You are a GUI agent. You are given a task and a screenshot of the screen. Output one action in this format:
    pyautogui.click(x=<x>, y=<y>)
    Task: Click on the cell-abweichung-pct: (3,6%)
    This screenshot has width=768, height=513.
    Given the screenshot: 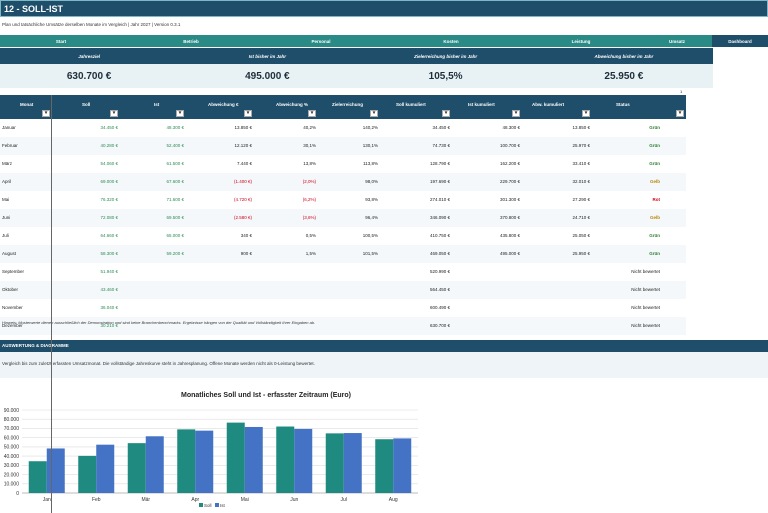 What is the action you would take?
    pyautogui.click(x=309, y=217)
    